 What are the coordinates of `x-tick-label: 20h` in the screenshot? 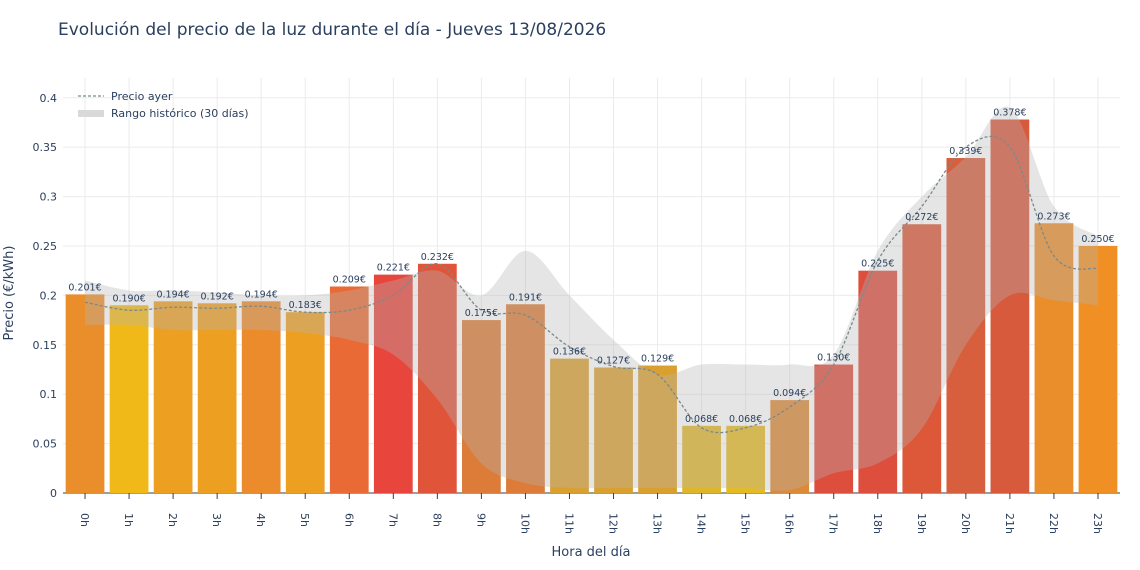 It's located at (965, 523).